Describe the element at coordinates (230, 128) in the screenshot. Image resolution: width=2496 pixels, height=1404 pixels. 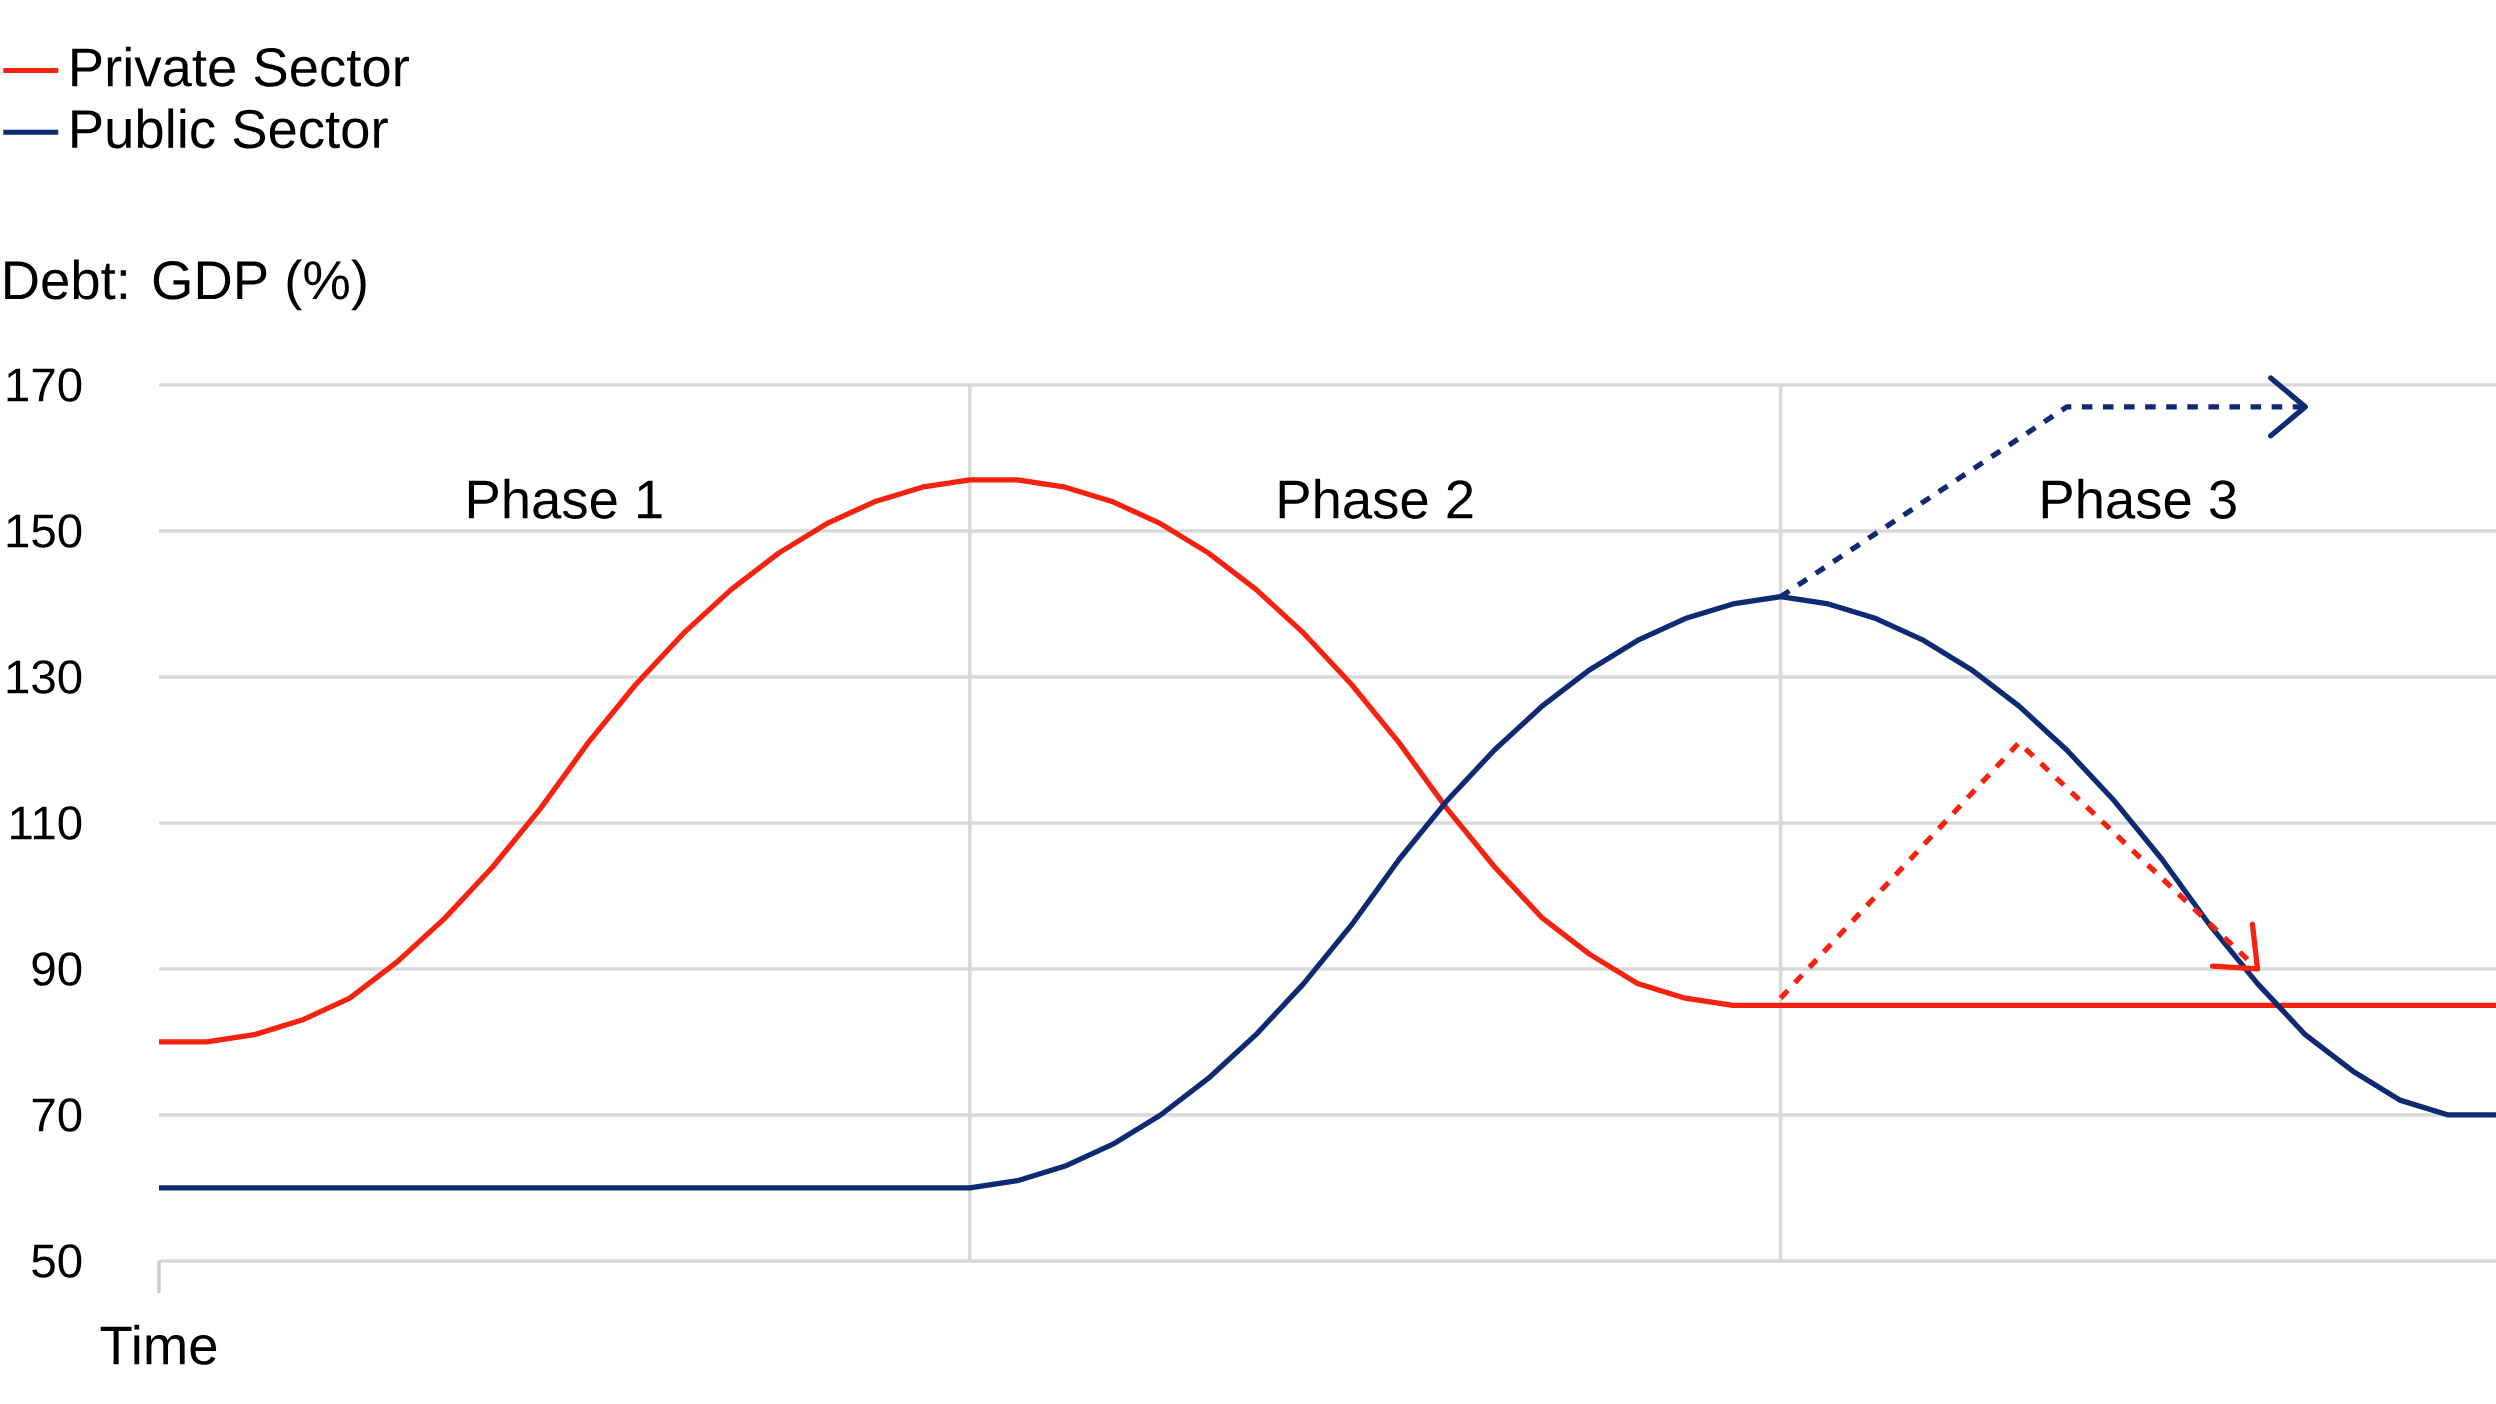
I see `legend-label: Public Sector` at that location.